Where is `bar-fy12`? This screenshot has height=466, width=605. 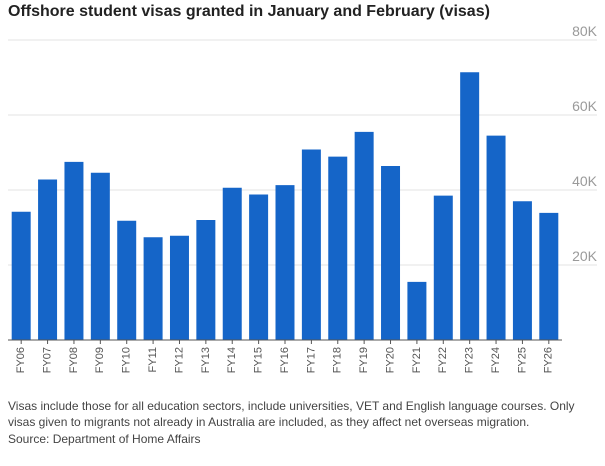
bar-fy12 is located at coordinates (179, 287).